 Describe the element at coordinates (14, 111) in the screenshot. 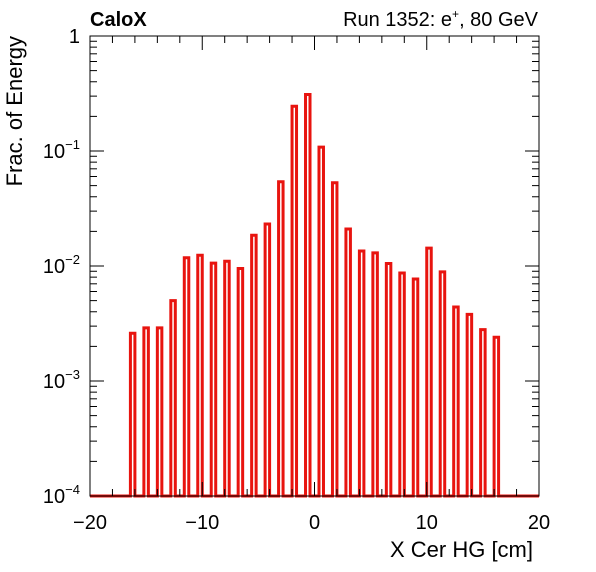

I see `y-axis-label: Frac. of Energy` at that location.